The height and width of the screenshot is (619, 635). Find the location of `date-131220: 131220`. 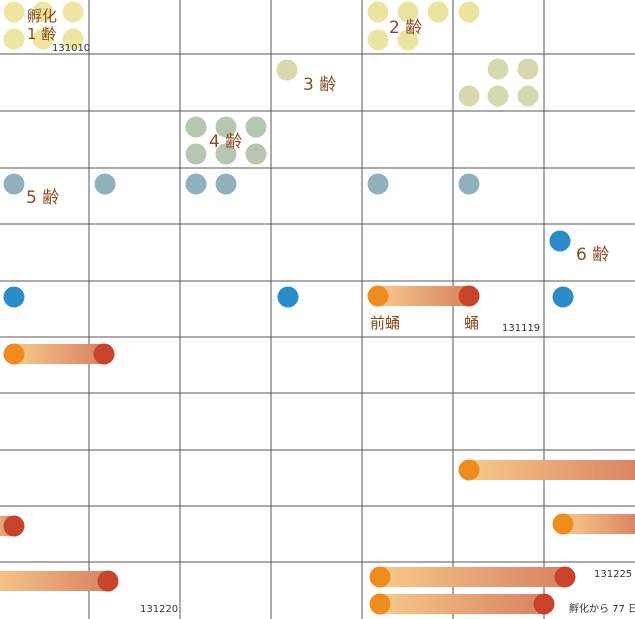

date-131220: 131220 is located at coordinates (159, 609).